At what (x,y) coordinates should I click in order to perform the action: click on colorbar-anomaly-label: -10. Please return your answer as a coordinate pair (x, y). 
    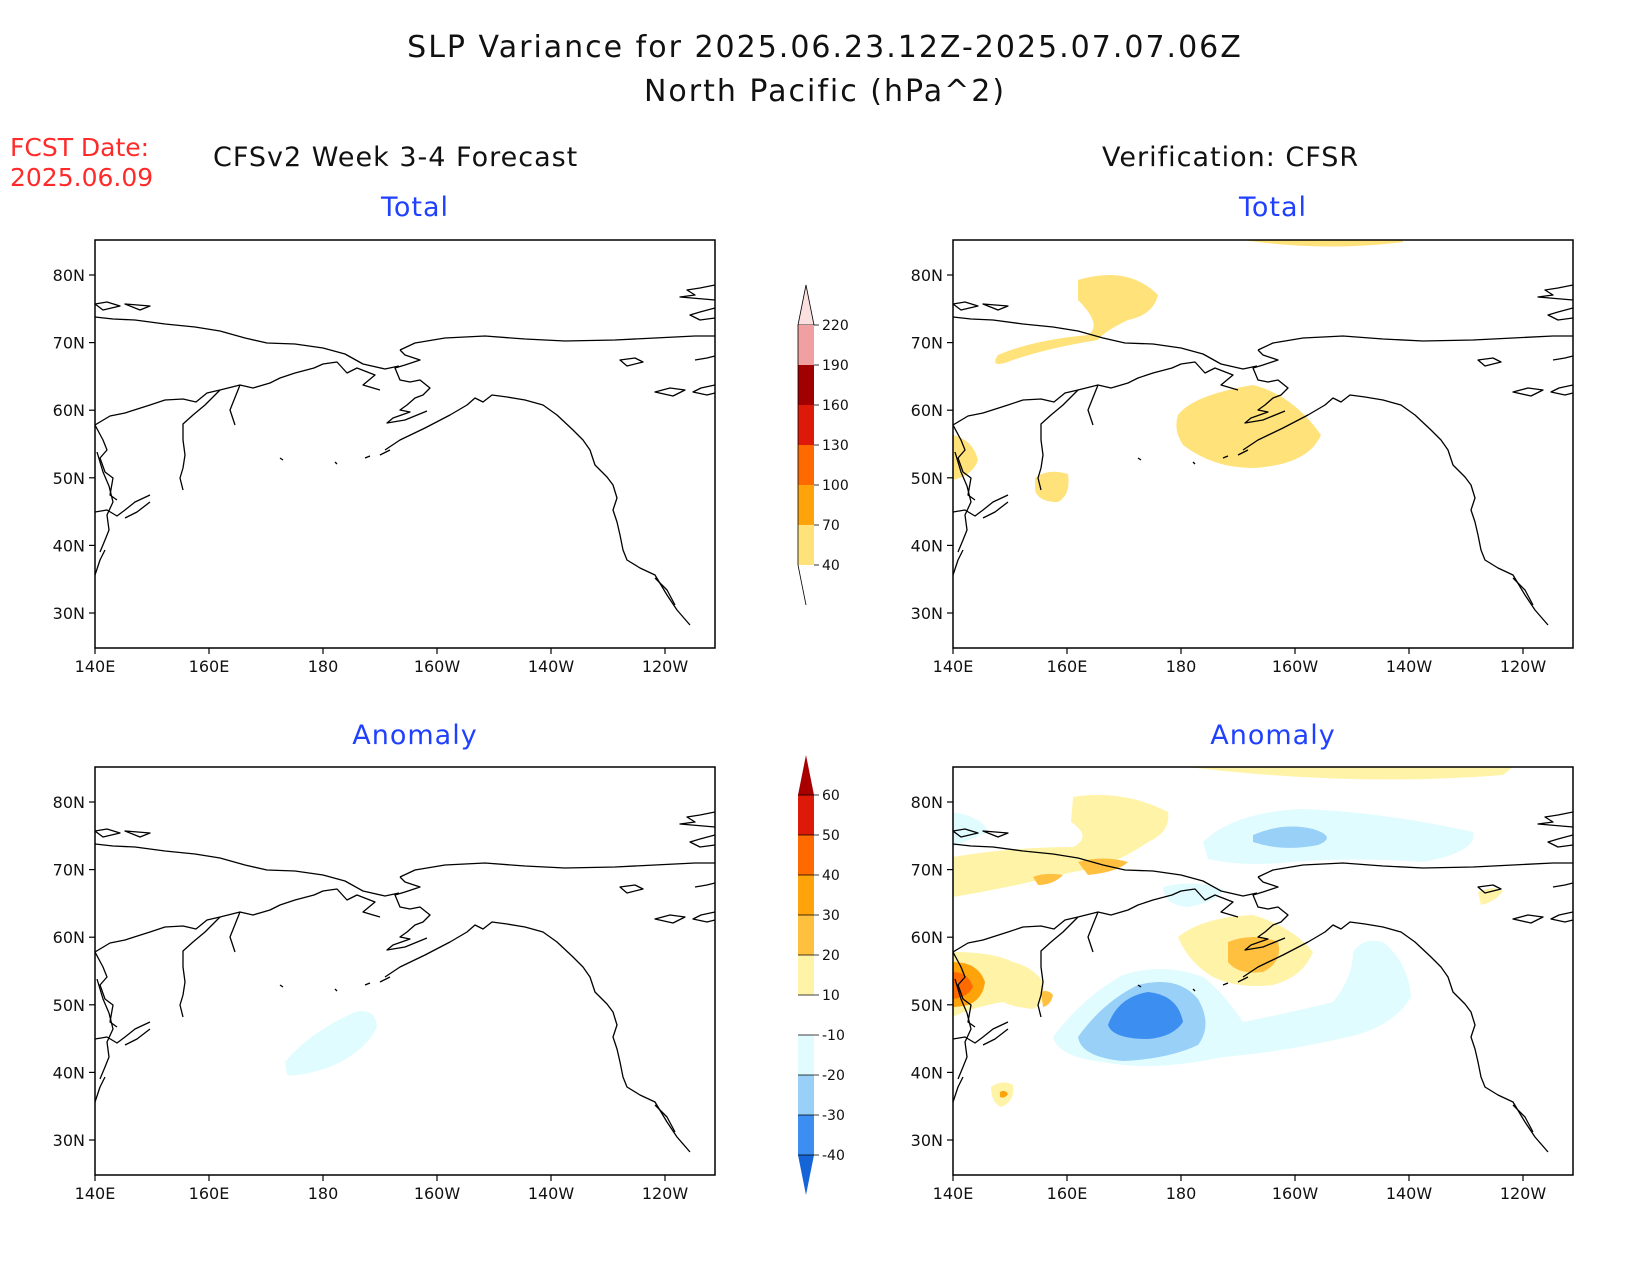
    Looking at the image, I should click on (833, 1036).